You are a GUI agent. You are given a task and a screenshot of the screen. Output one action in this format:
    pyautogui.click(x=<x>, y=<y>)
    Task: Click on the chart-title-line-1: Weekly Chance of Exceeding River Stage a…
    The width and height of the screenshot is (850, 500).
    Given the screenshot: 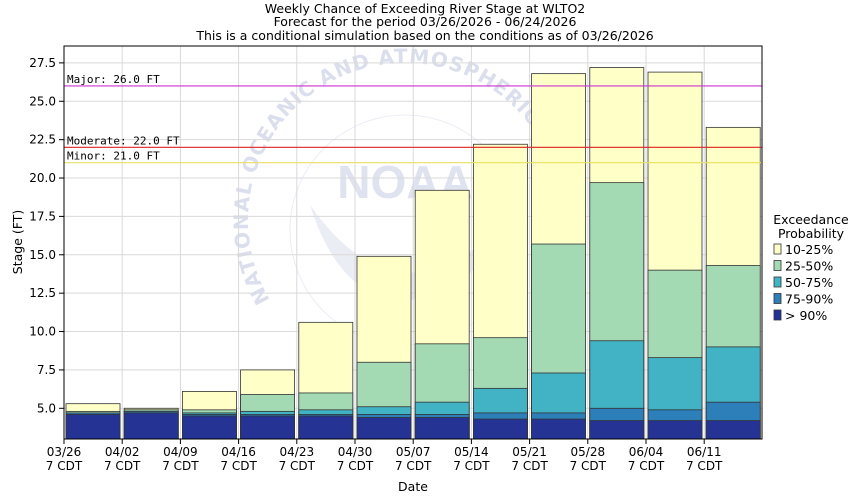 What is the action you would take?
    pyautogui.click(x=425, y=8)
    